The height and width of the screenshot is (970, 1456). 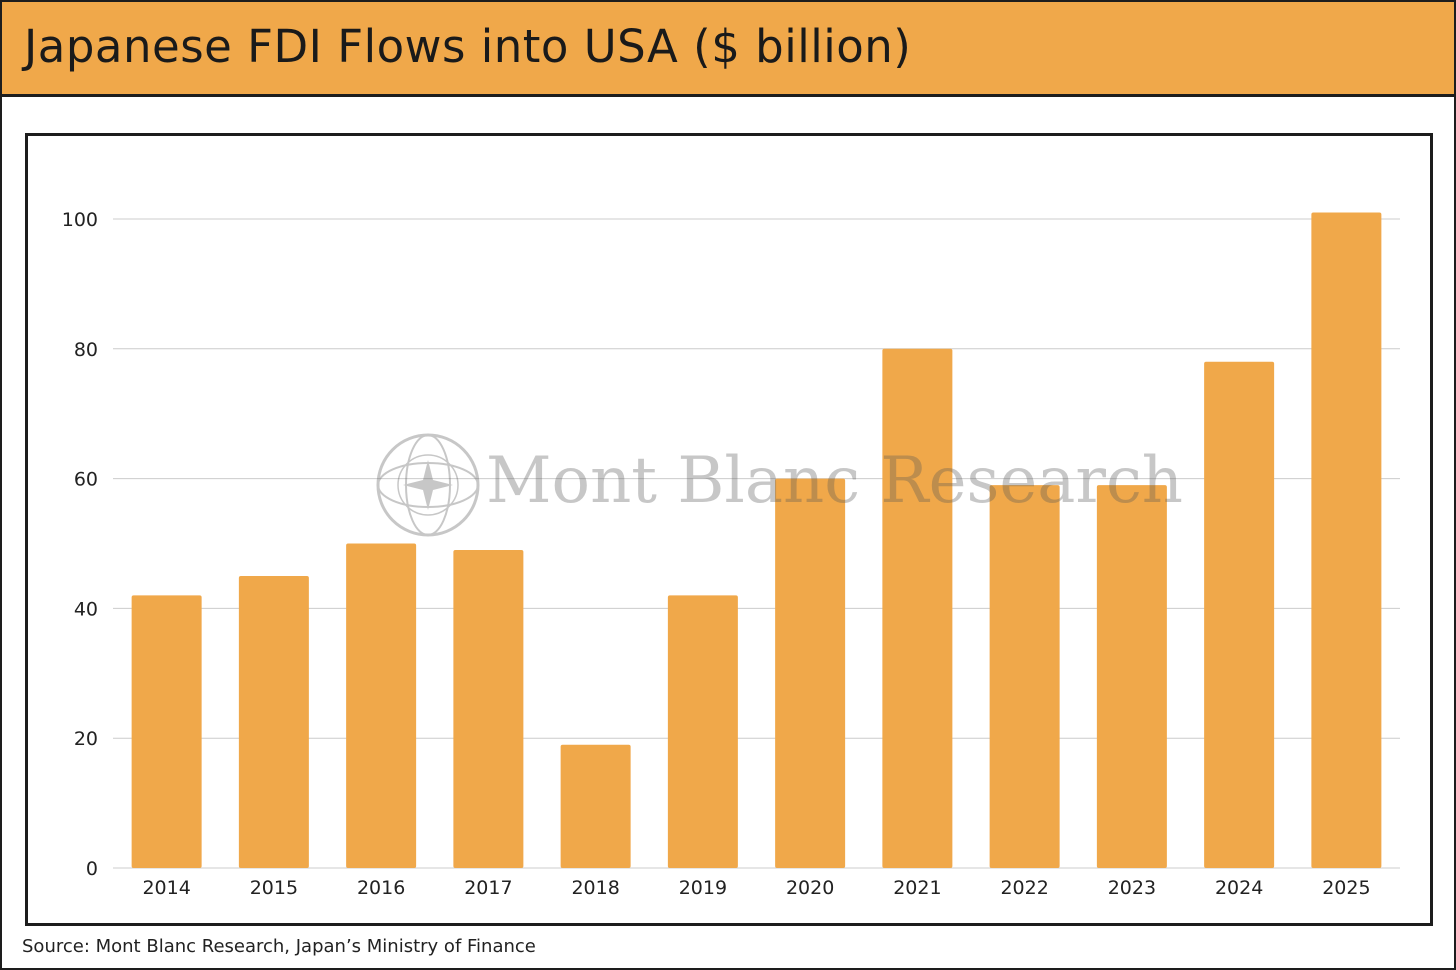 I want to click on y-tick-label: 60, so click(x=86, y=480).